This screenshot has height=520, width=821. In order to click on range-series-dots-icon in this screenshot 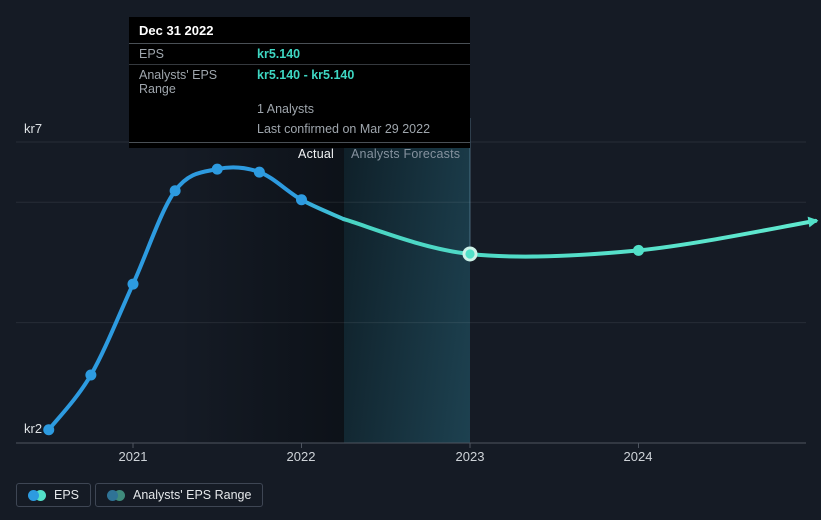, I will do `click(116, 495)`.